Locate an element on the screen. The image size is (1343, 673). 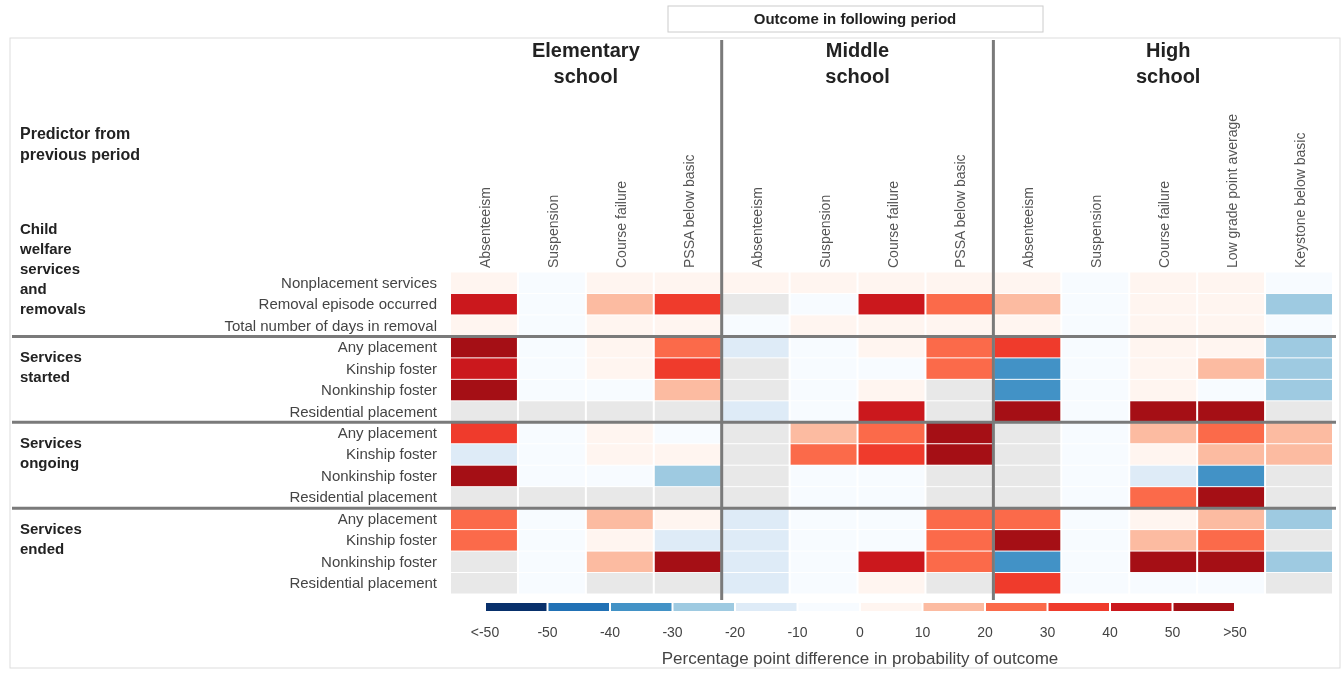
color-bar-label: 0 is located at coordinates (860, 632).